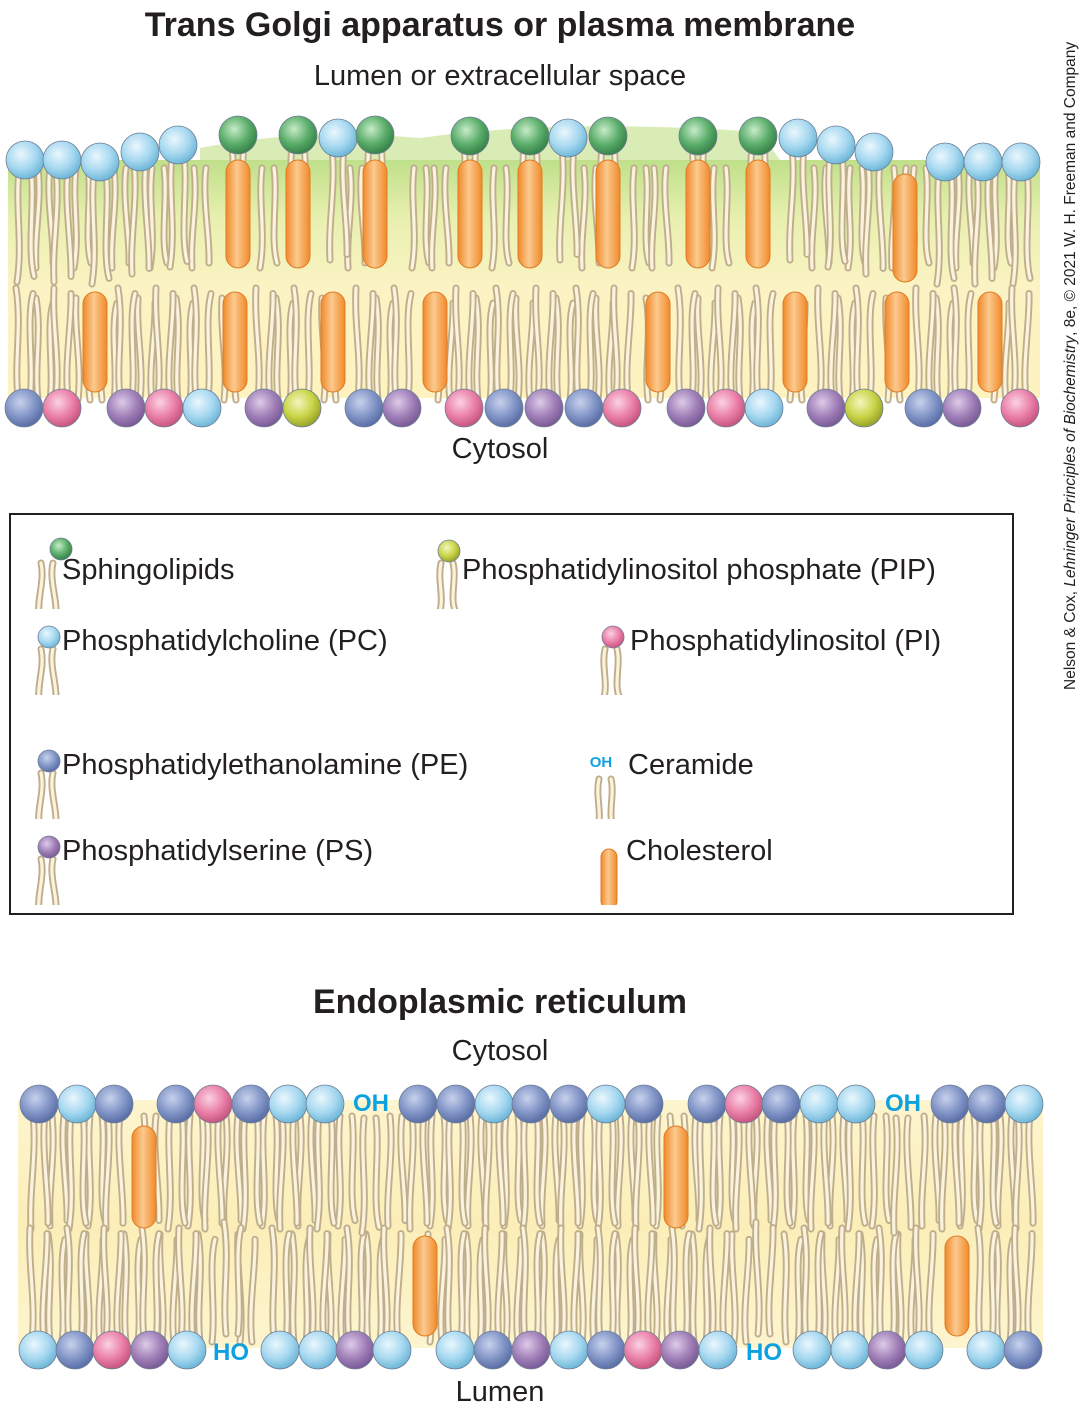  What do you see at coordinates (500, 1002) in the screenshot?
I see `er-title: Endoplasmic reticulum` at bounding box center [500, 1002].